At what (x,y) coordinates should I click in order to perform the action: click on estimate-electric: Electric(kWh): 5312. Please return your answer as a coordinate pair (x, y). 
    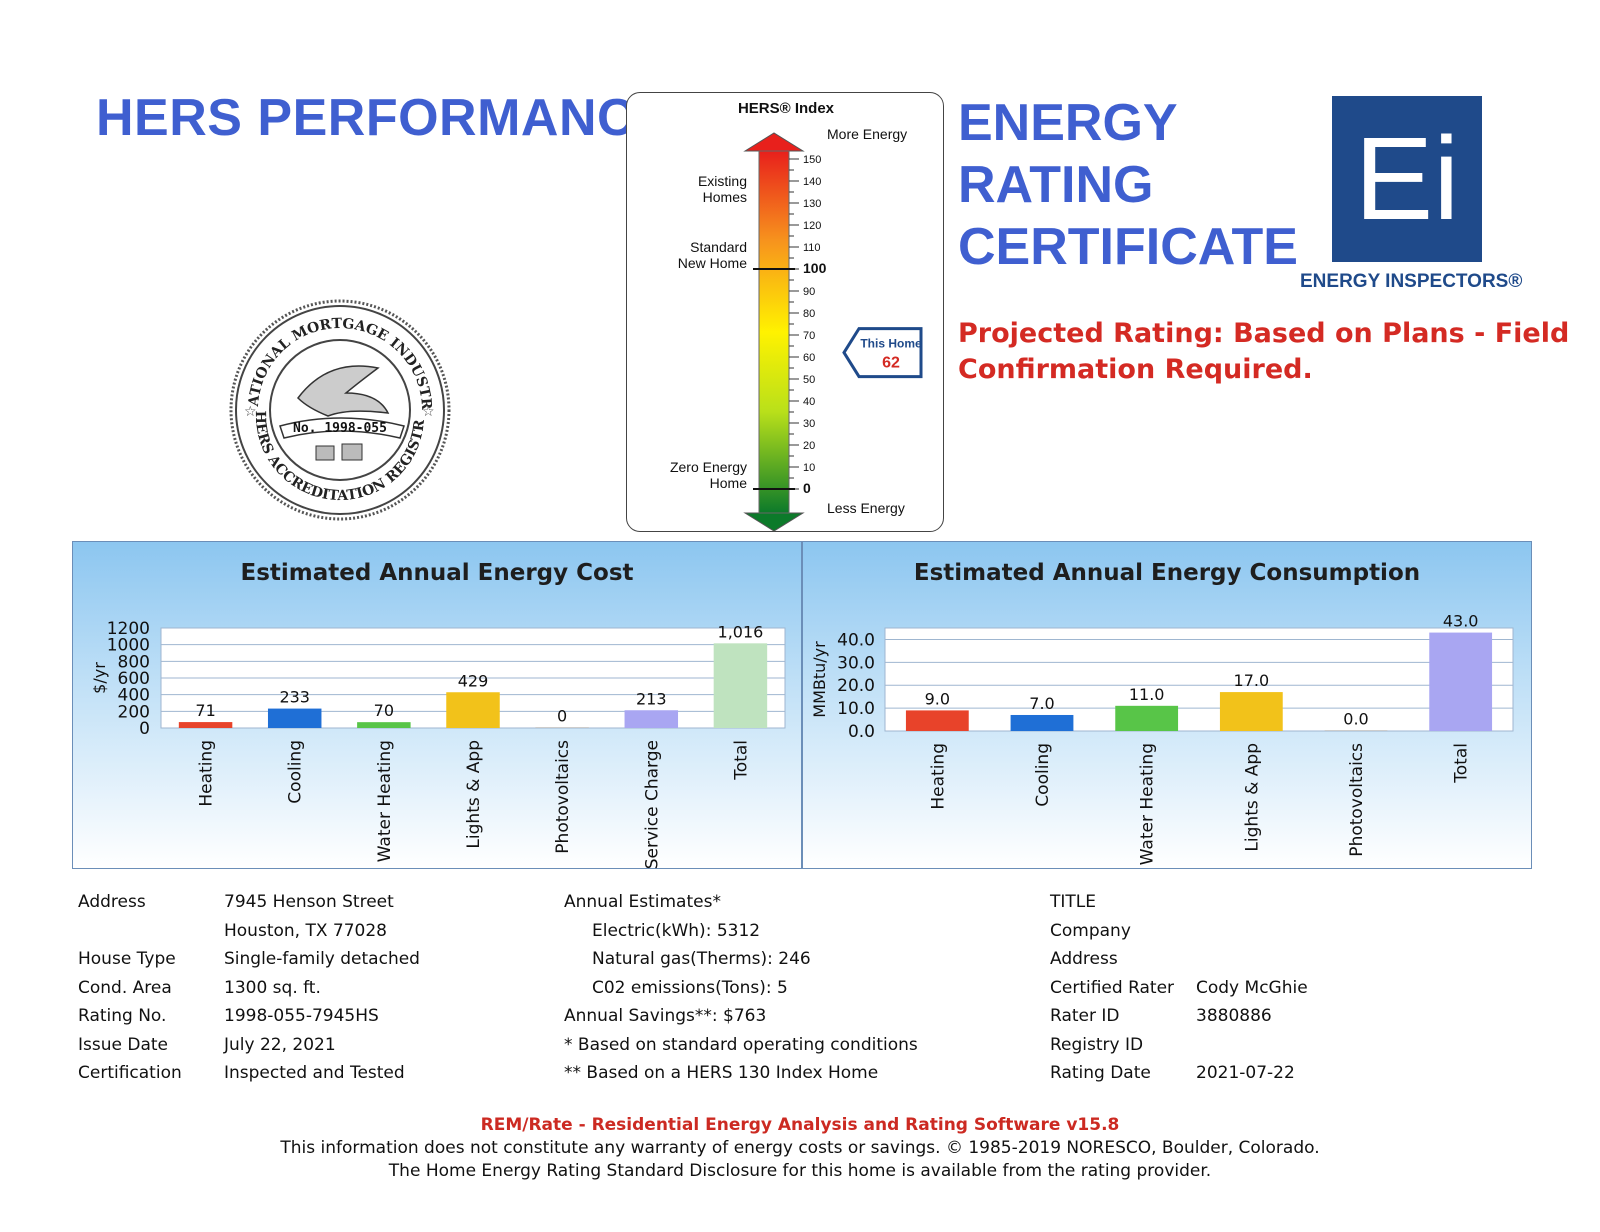
    Looking at the image, I should click on (676, 930).